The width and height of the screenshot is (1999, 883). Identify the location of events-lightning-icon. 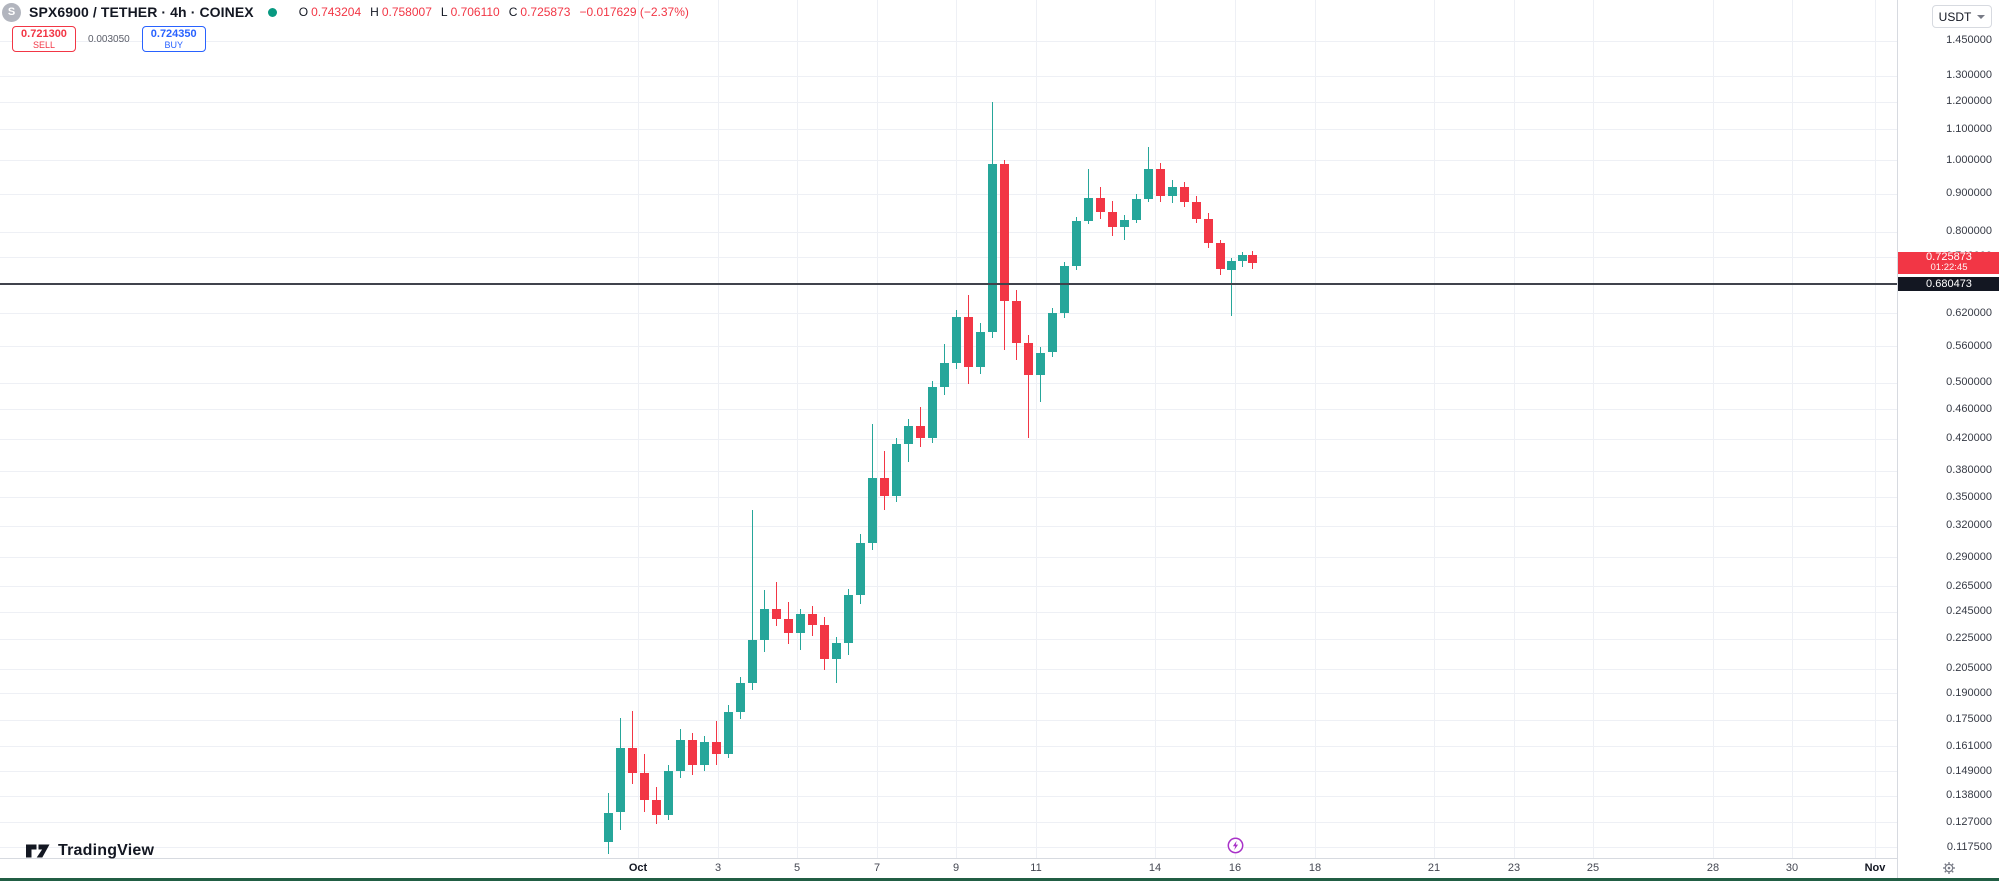
(1235, 845).